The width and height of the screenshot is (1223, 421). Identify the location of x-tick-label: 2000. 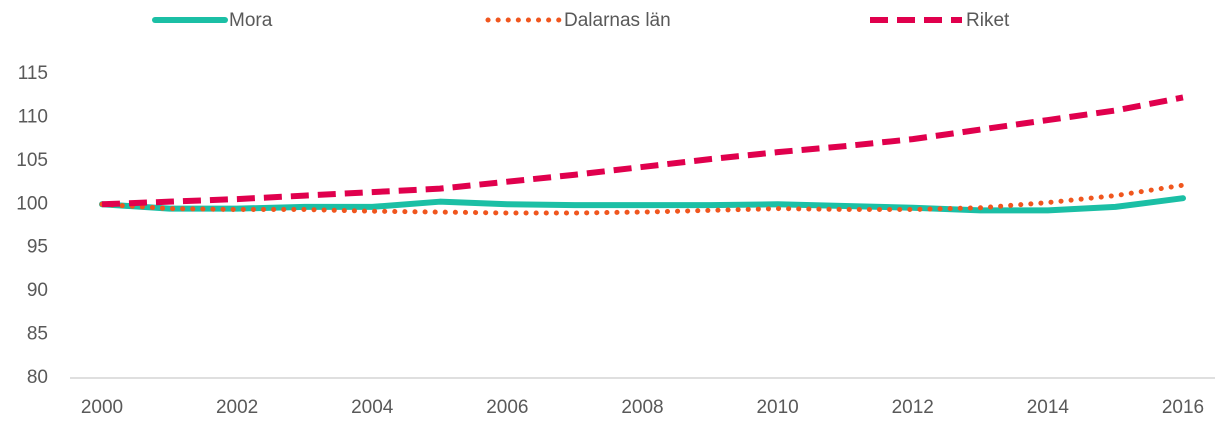
(102, 407).